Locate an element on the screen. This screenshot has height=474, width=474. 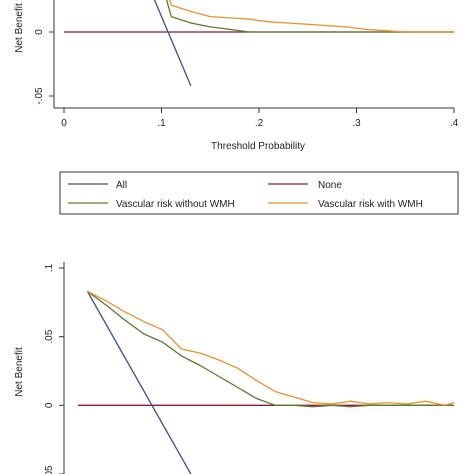
top-series-line-all is located at coordinates (172, 43).